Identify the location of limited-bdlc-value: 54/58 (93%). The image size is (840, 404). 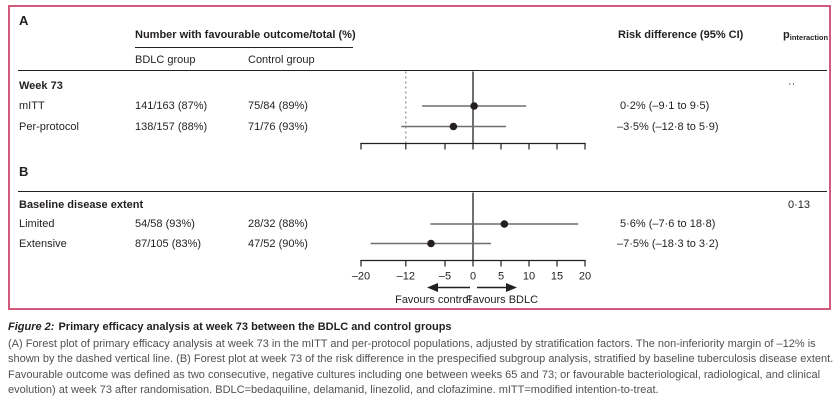
(165, 224).